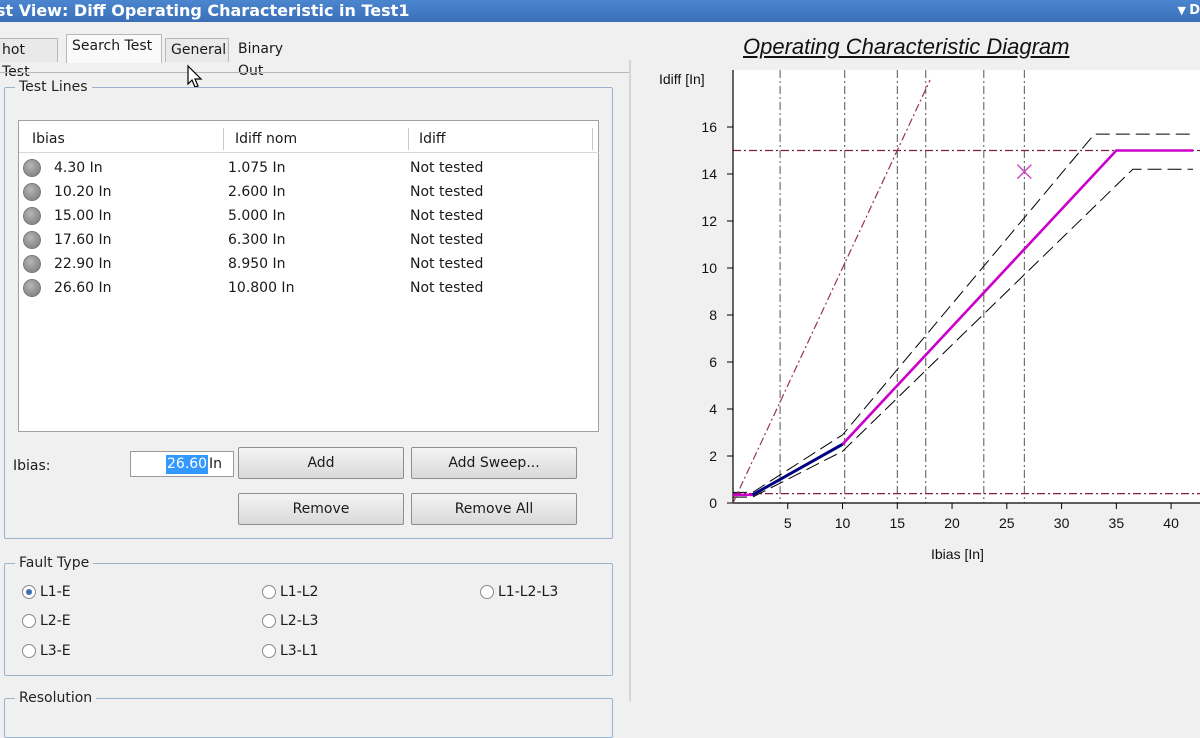 The width and height of the screenshot is (1200, 738). Describe the element at coordinates (257, 216) in the screenshot. I see `cell-idiff-nom: 5.000 In` at that location.